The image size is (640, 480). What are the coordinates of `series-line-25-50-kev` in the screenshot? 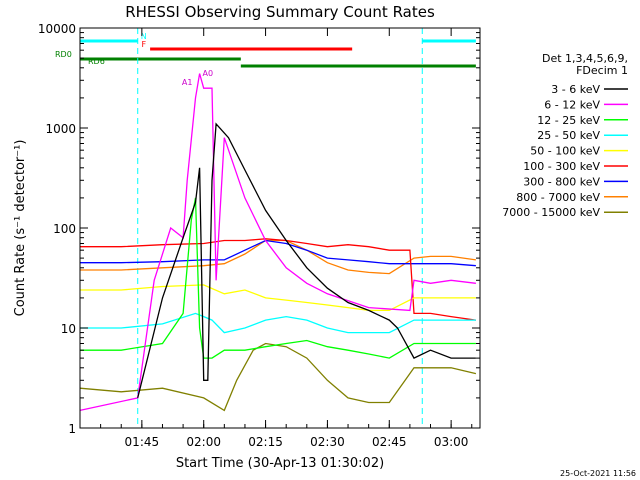 It's located at (278, 323).